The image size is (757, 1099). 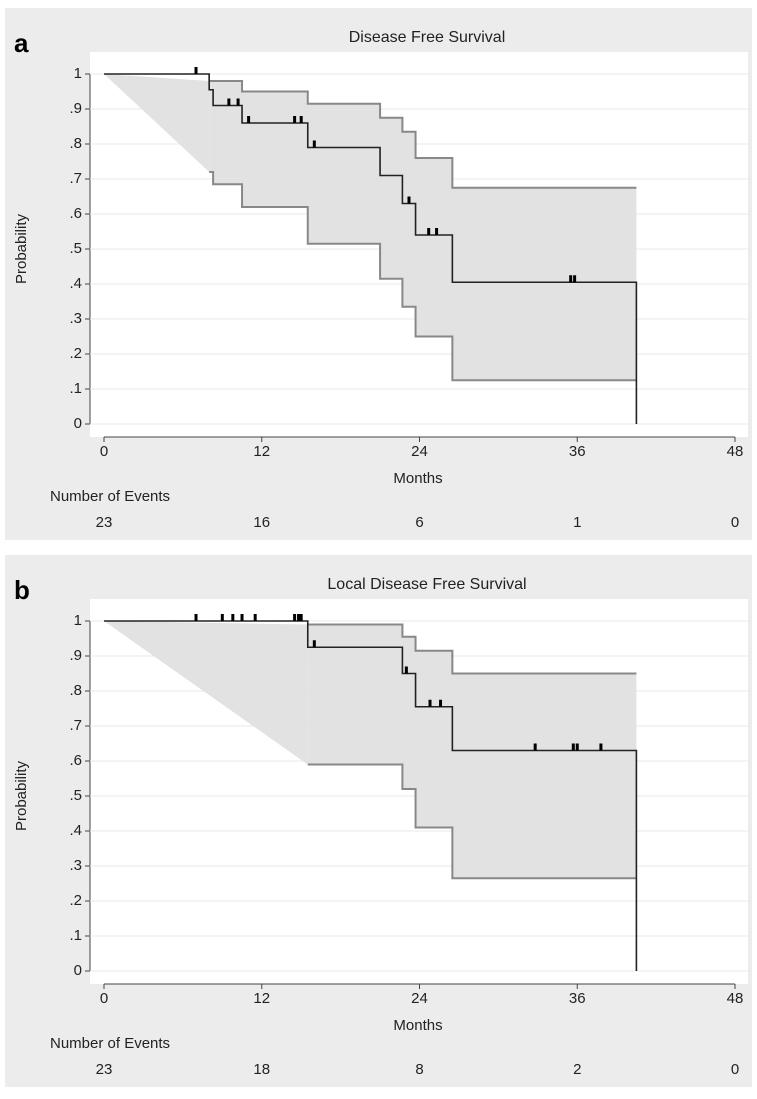 I want to click on events-value: 6, so click(x=419, y=522).